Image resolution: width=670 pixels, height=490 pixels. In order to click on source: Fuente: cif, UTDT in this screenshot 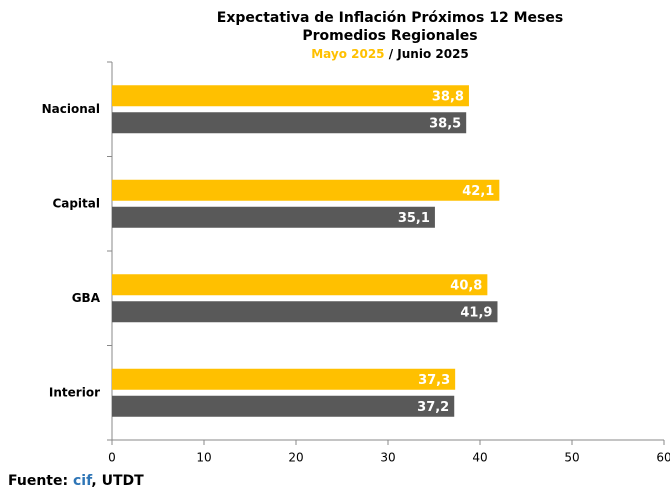, I will do `click(76, 481)`.